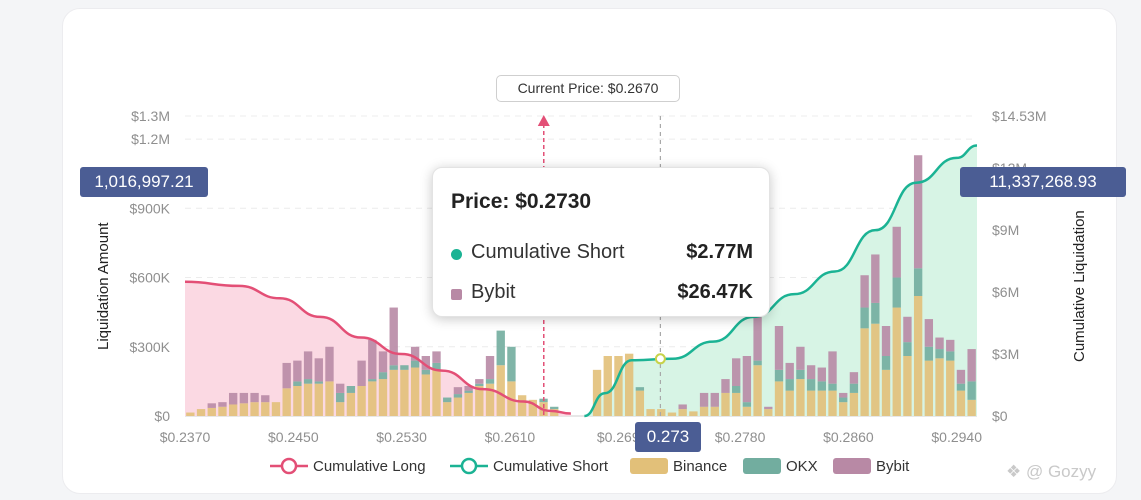 The width and height of the screenshot is (1141, 500). Describe the element at coordinates (618, 437) in the screenshot. I see `x-axis-tick-label: $0.269` at that location.